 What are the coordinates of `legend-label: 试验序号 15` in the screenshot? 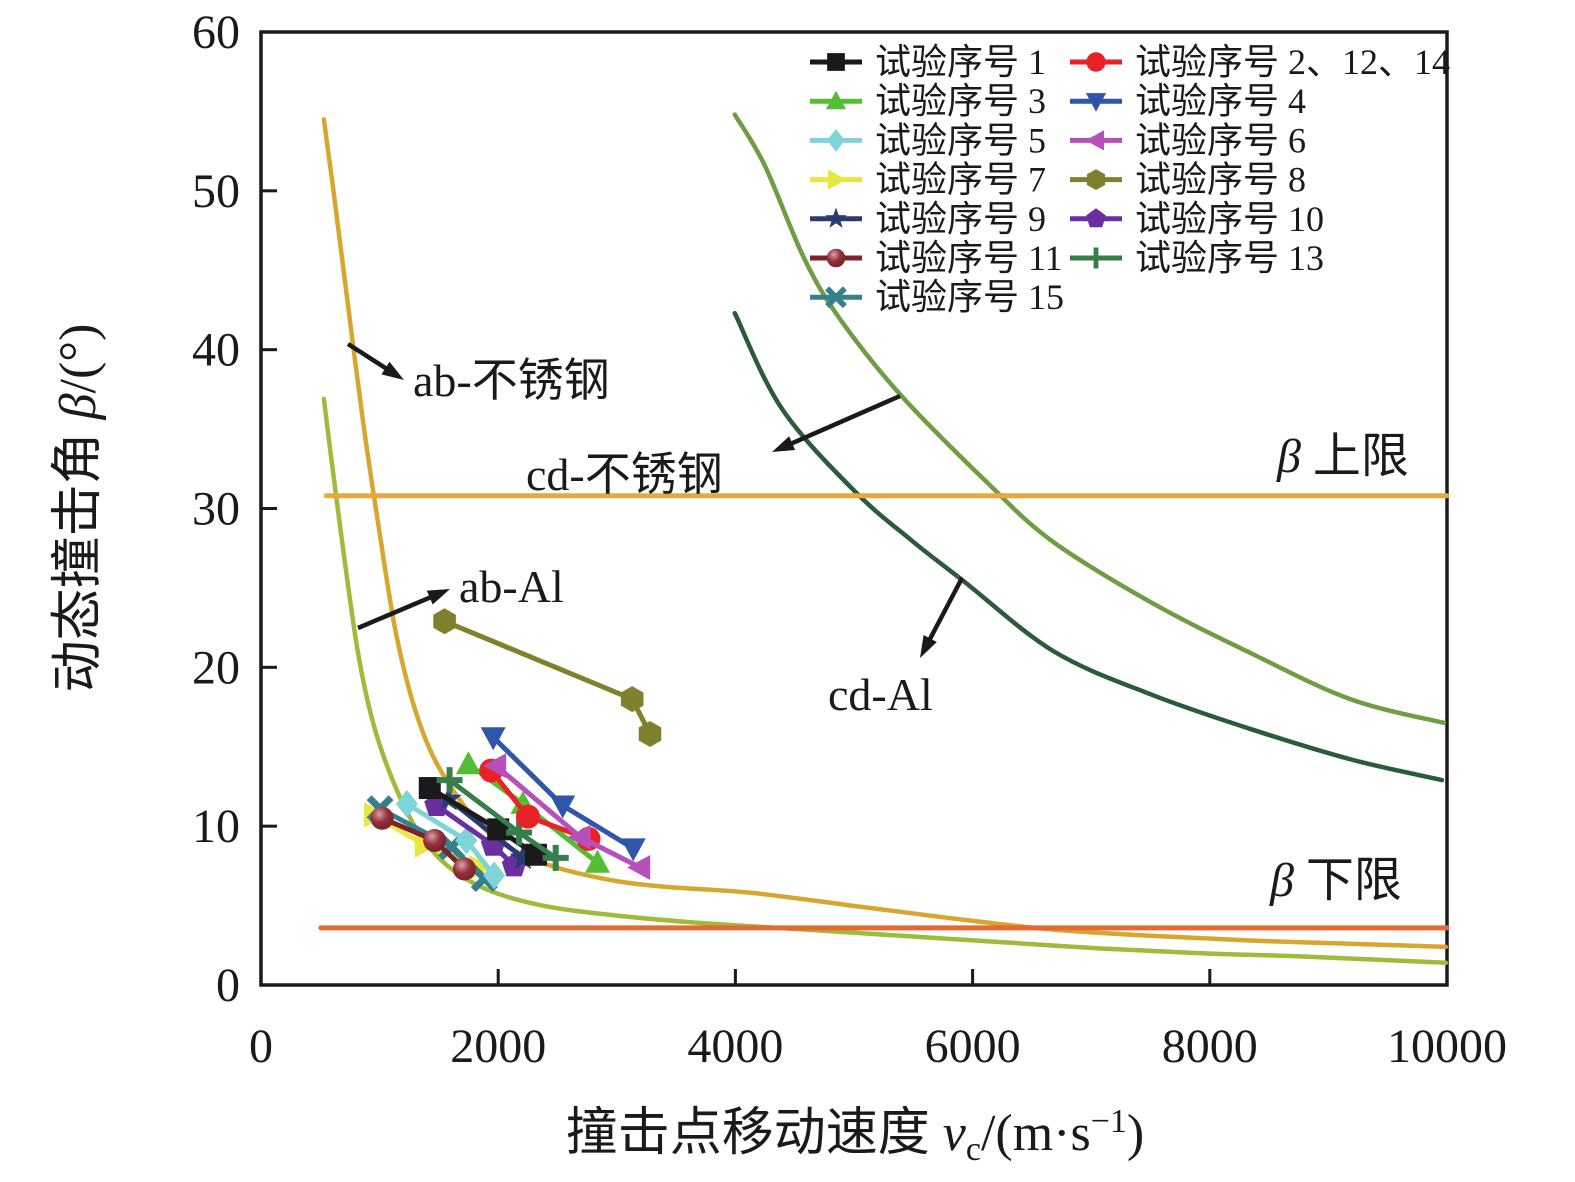 It's located at (969, 297).